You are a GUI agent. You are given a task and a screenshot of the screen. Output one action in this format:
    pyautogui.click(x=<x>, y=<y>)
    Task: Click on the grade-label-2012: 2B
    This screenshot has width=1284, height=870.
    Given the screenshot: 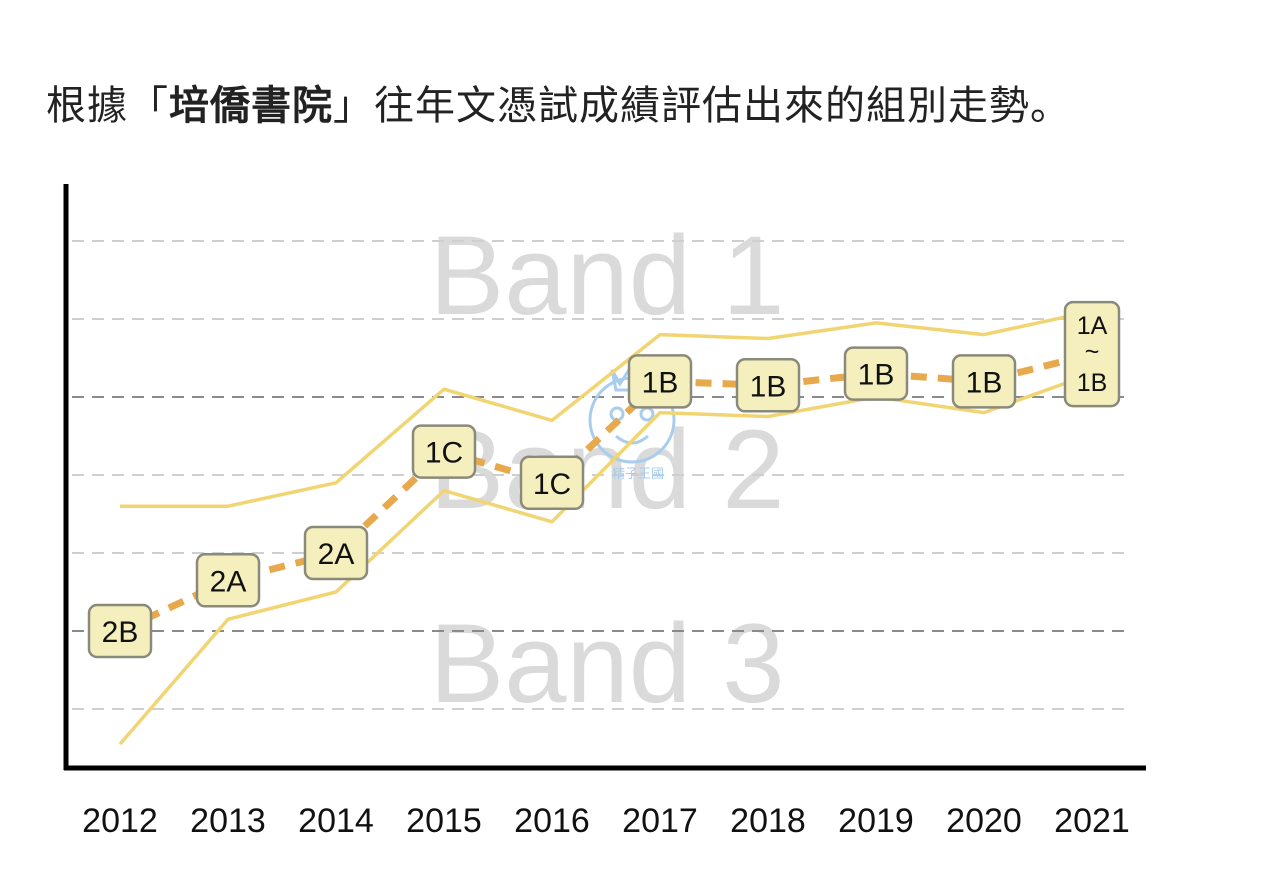 What is the action you would take?
    pyautogui.click(x=120, y=631)
    